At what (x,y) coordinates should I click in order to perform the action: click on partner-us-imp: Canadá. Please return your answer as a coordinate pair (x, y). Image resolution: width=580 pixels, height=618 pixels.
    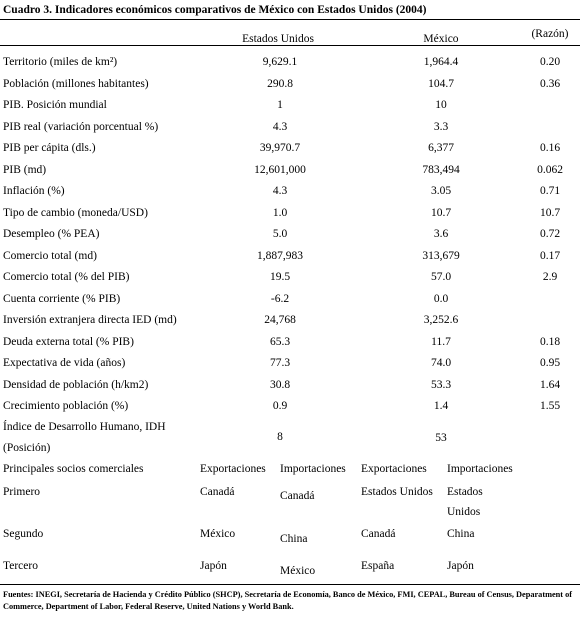
    Looking at the image, I should click on (297, 496).